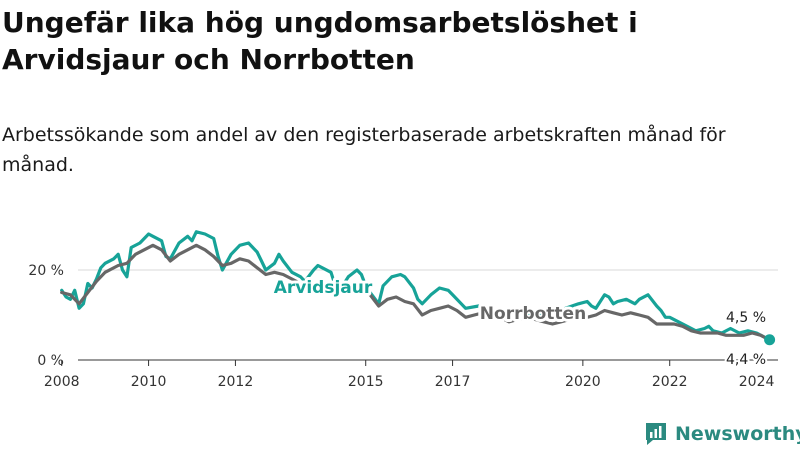 This screenshot has width=800, height=450. What do you see at coordinates (737, 434) in the screenshot?
I see `brand-name: Newsworthy` at bounding box center [737, 434].